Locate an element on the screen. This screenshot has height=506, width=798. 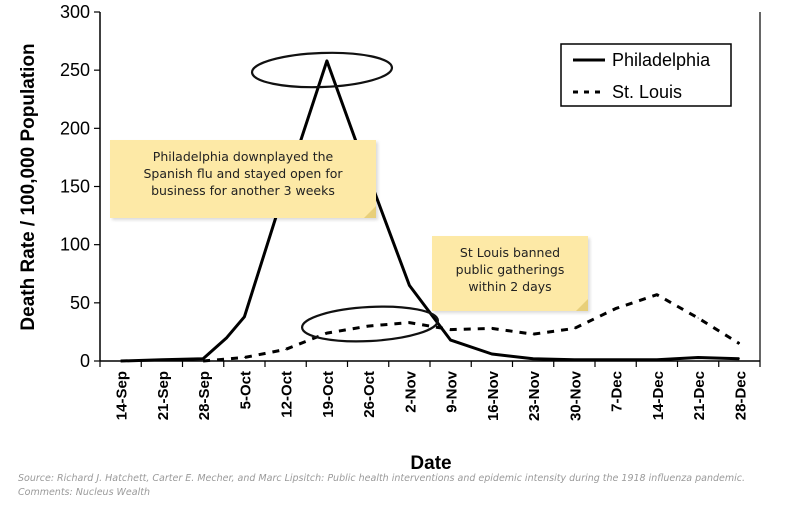
y-tick-label: 250 is located at coordinates (75, 70).